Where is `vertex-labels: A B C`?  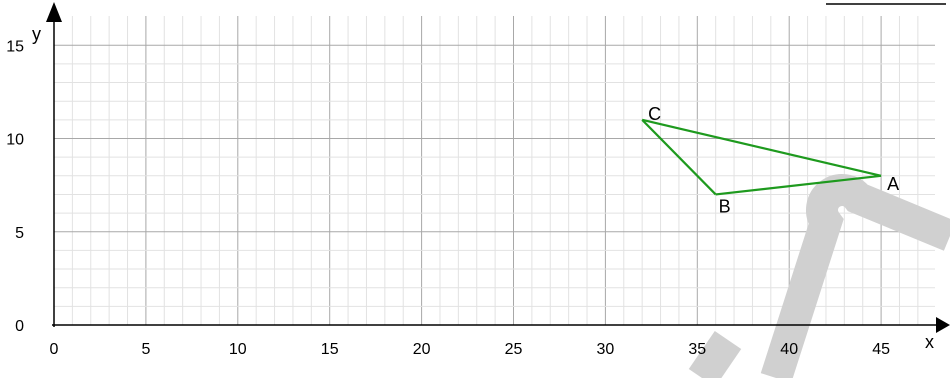
vertex-labels: A B C is located at coordinates (773, 160).